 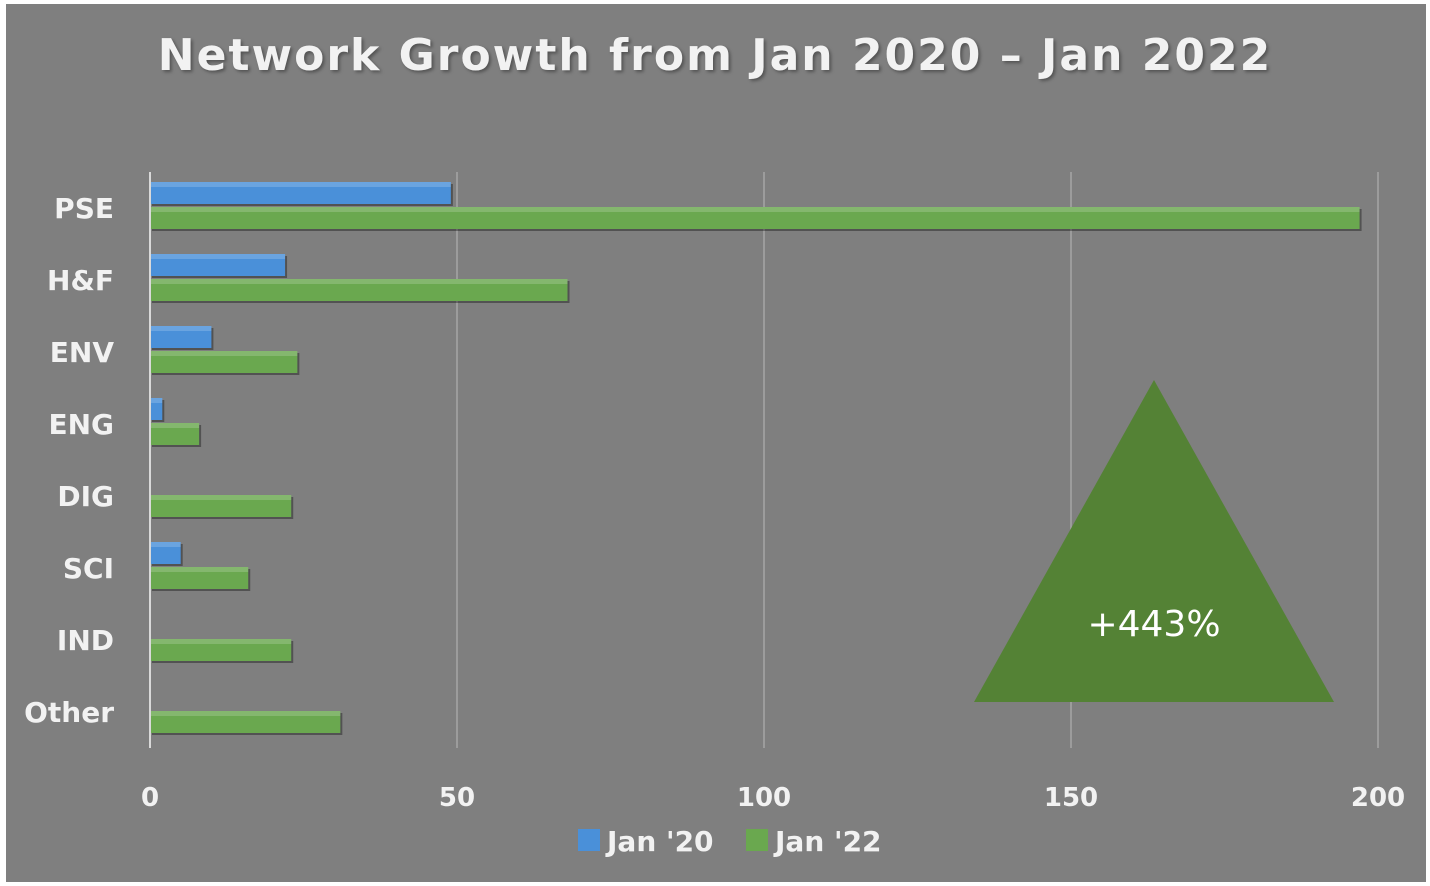 What do you see at coordinates (85, 640) in the screenshot?
I see `category-label: IND` at bounding box center [85, 640].